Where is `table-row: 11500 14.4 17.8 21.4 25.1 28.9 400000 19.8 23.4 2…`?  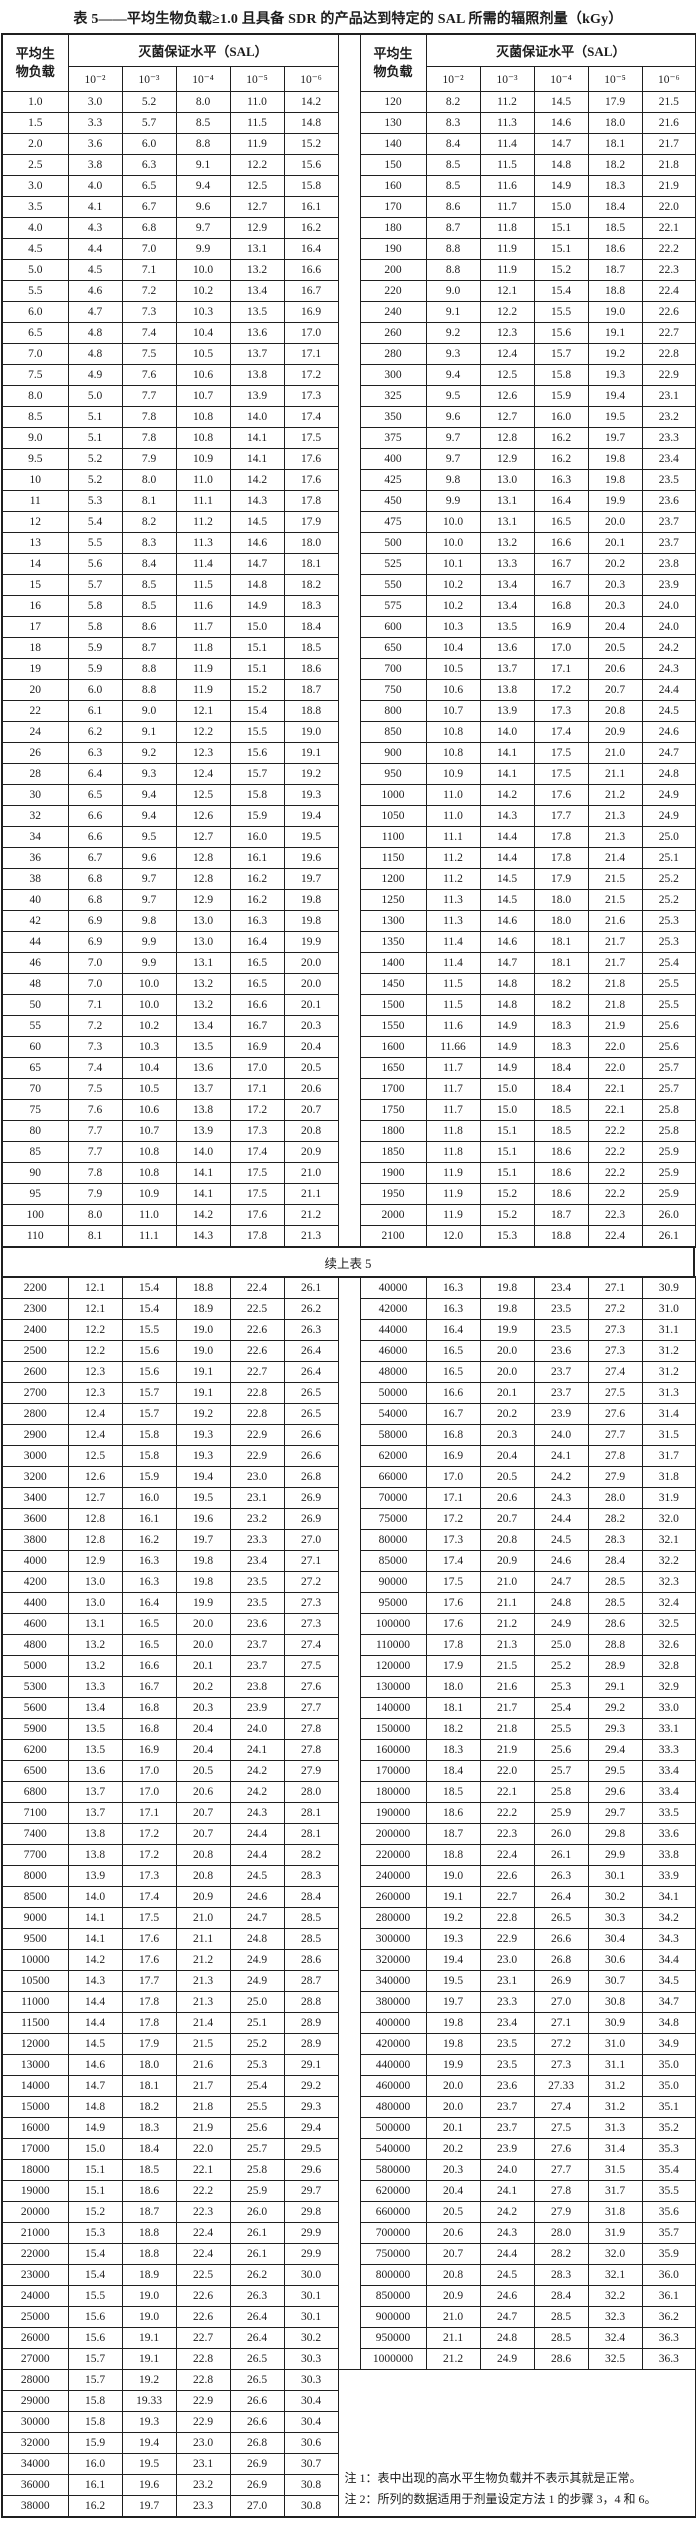
table-row: 11500 14.4 17.8 21.4 25.1 28.9 400000 19.8 23.4 2… is located at coordinates (348, 2023).